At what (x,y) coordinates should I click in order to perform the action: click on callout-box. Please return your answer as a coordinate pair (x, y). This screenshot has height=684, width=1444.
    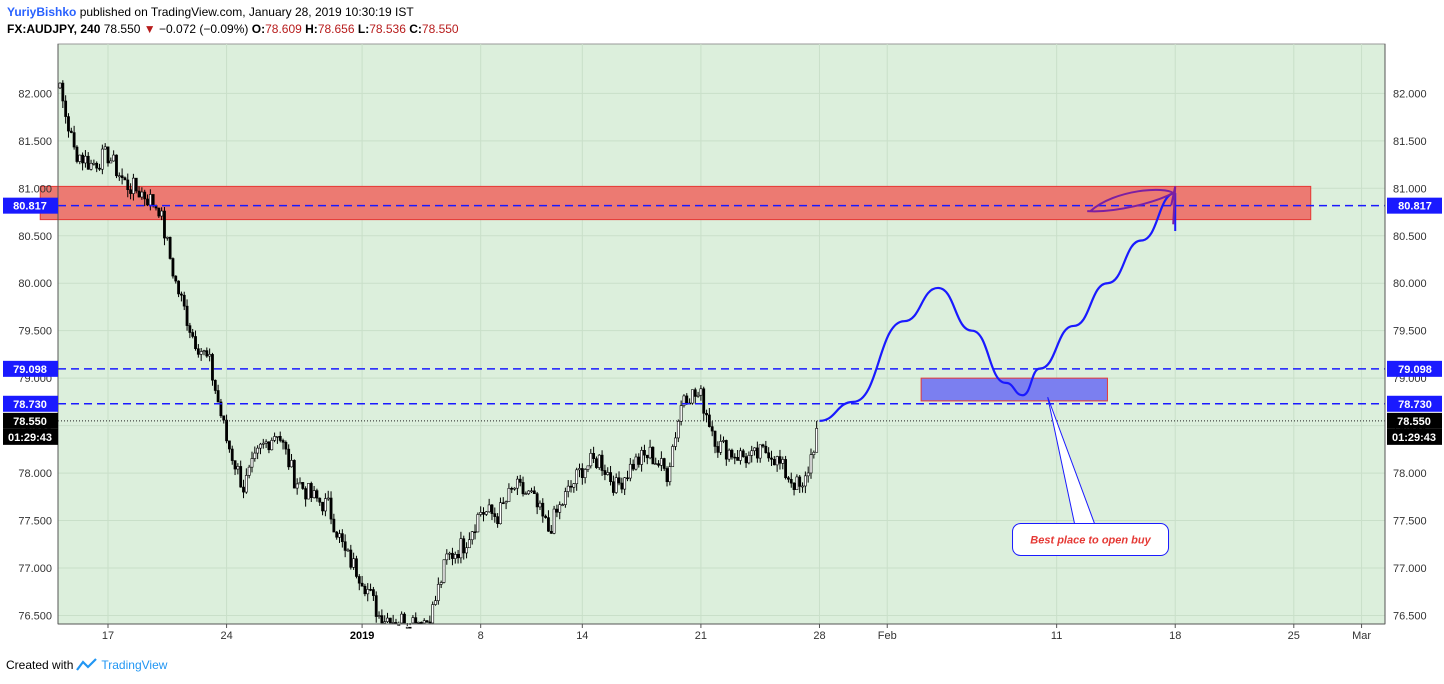
    Looking at the image, I should click on (1091, 540).